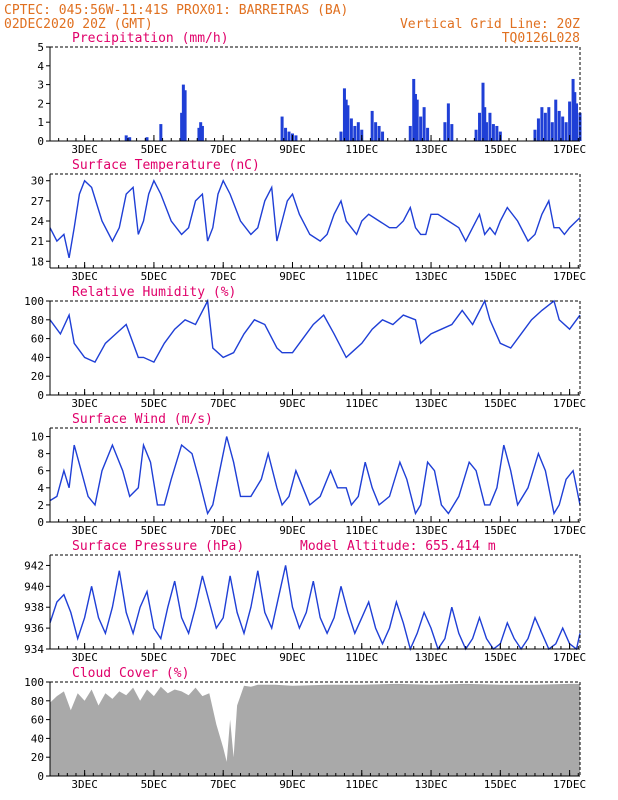 This screenshot has width=618, height=800. Describe the element at coordinates (37, 339) in the screenshot. I see `humidity-y-tick-label: 60` at that location.